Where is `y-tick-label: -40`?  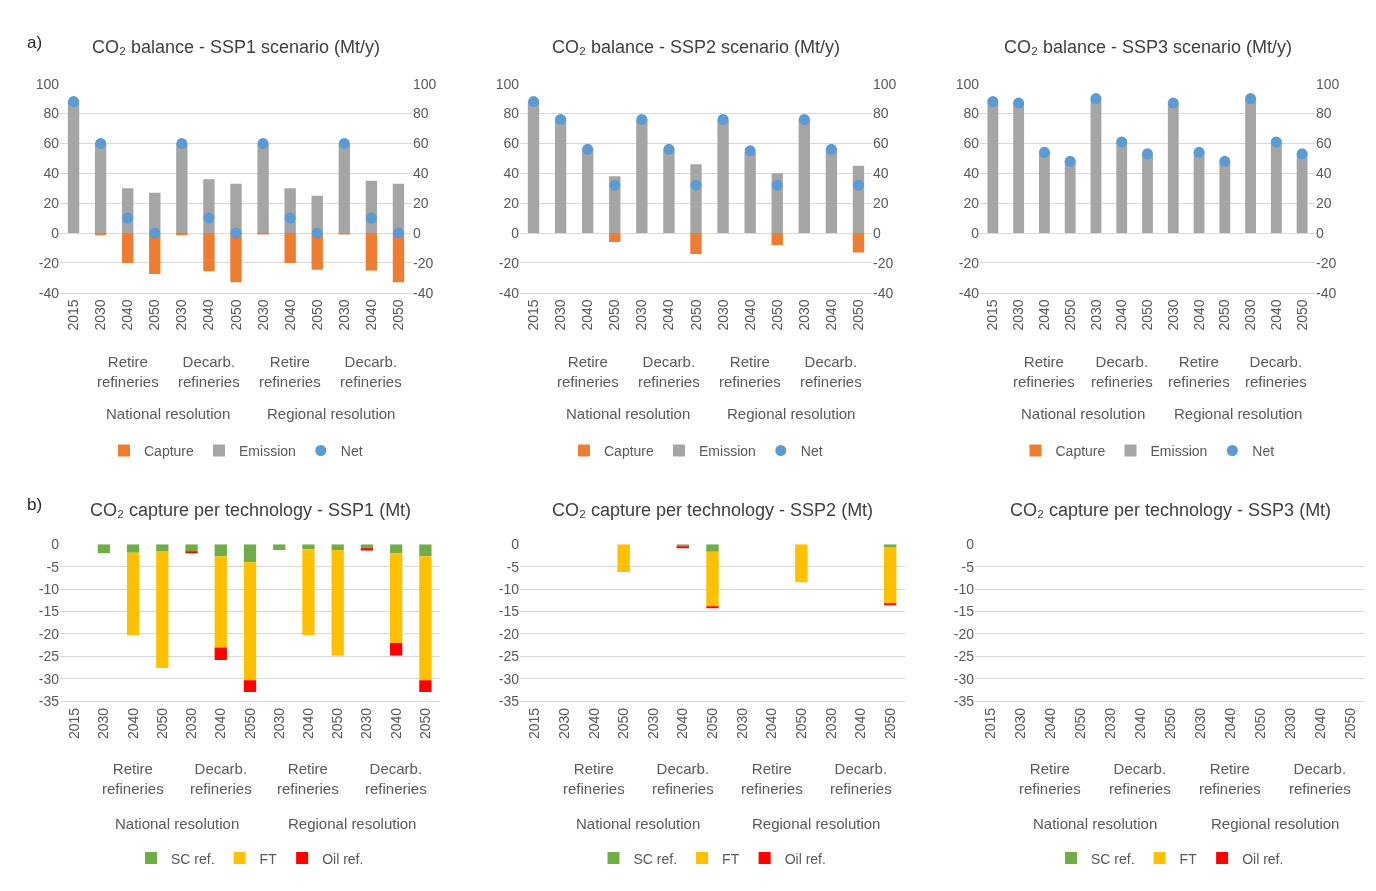 y-tick-label: -40 is located at coordinates (509, 292).